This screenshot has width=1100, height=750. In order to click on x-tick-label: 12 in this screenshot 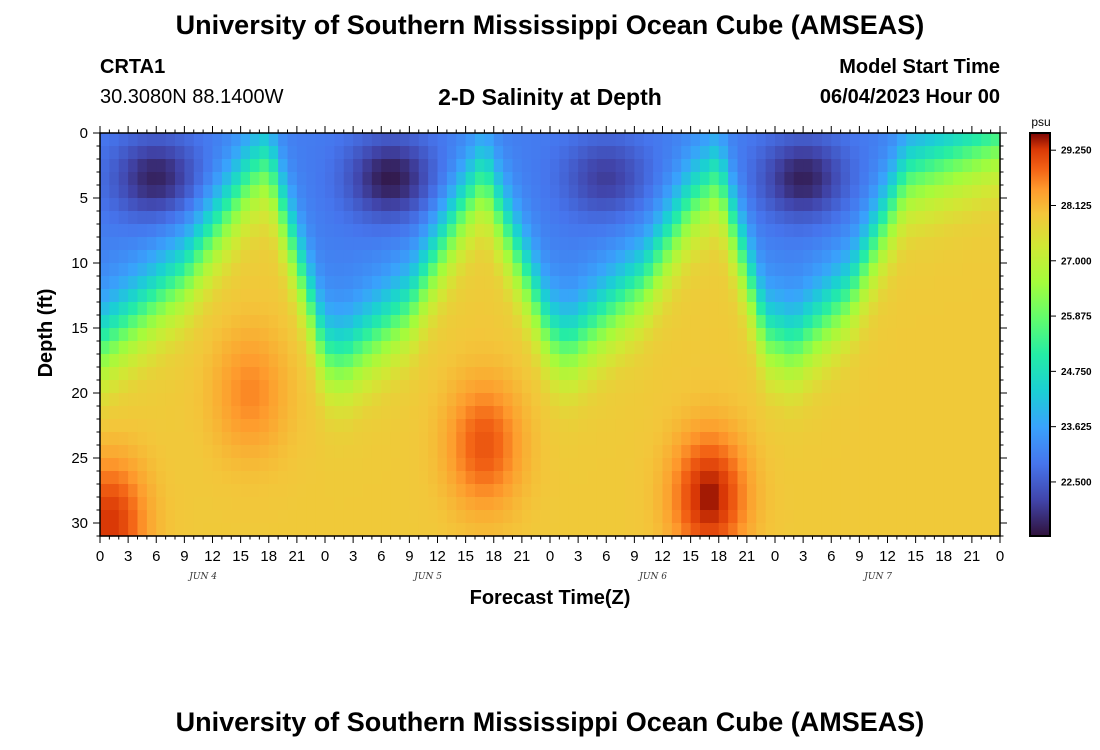, I will do `click(887, 556)`.